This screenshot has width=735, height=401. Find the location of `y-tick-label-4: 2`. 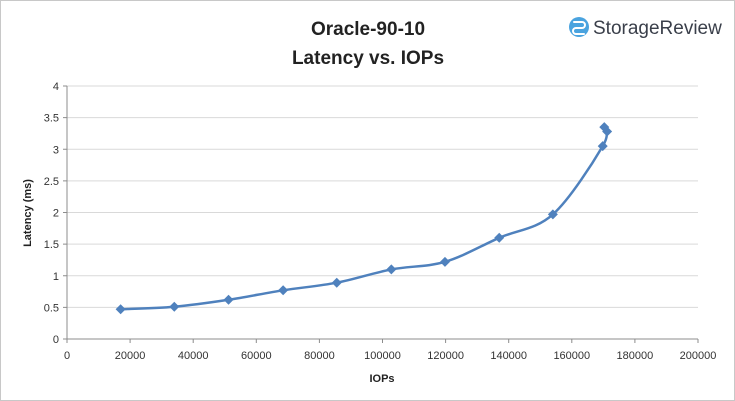

y-tick-label-4: 2 is located at coordinates (56, 214).